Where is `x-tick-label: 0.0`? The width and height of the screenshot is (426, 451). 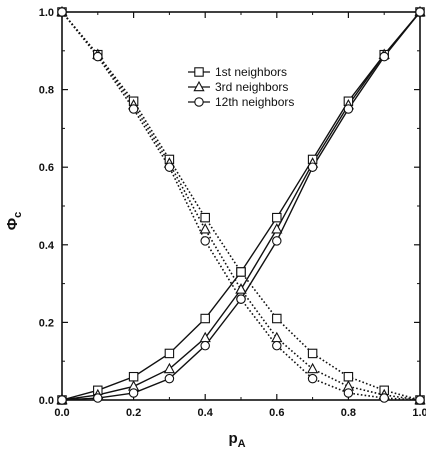
x-tick-label: 0.0 is located at coordinates (61, 413).